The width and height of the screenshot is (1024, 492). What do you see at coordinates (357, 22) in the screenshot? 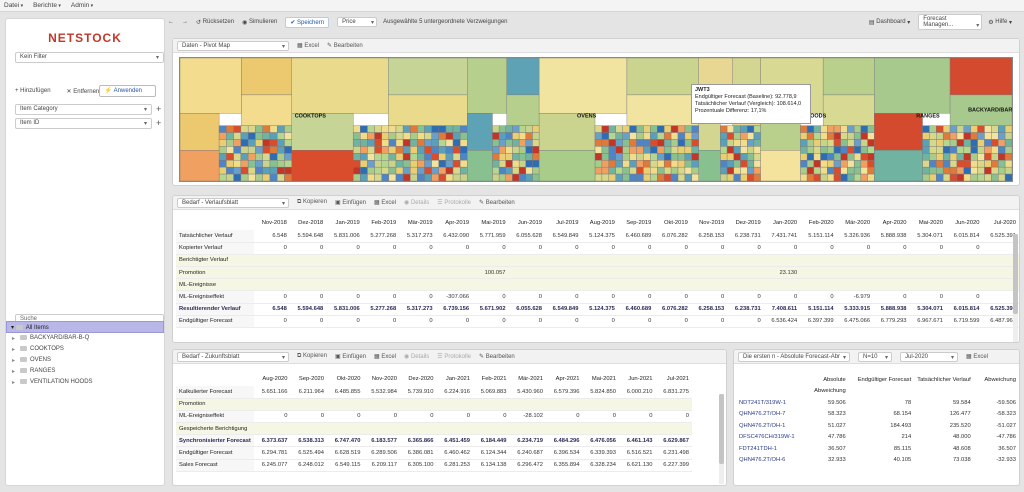
I see `price-select: Price` at bounding box center [357, 22].